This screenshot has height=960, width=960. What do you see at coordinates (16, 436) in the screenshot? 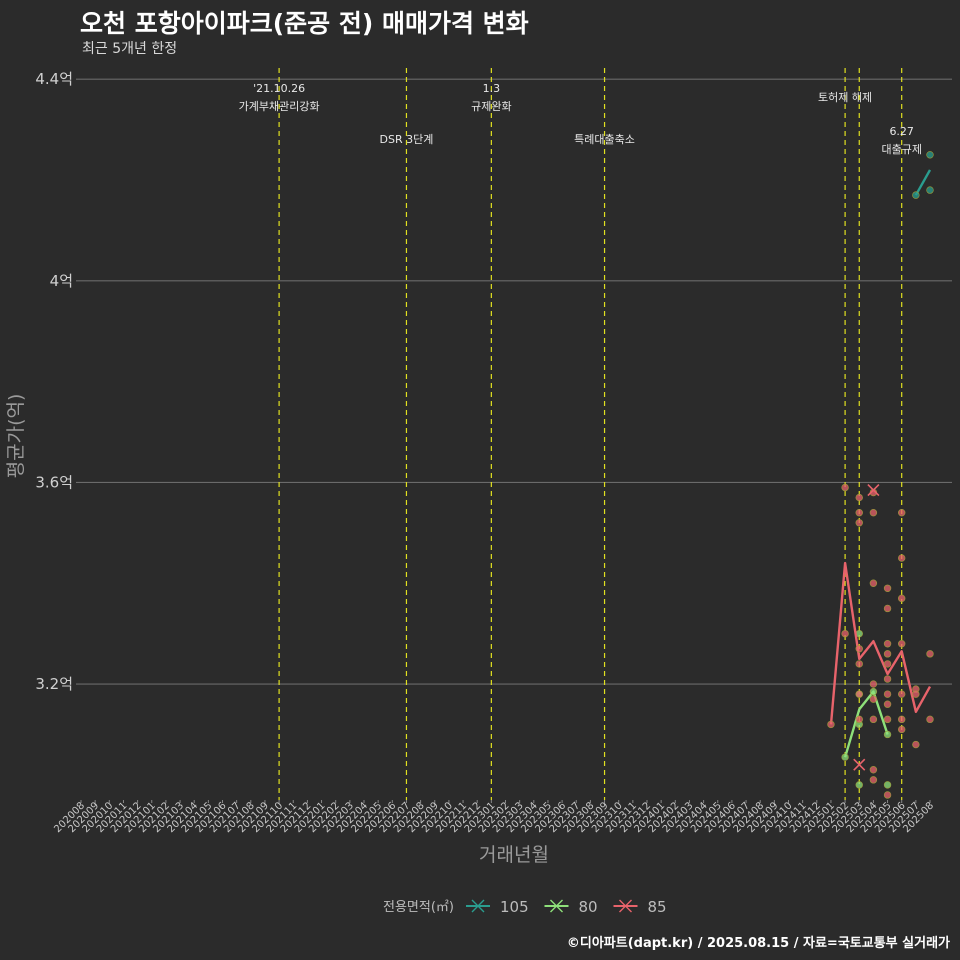
I see `y-axis-title: 평균가(억)` at bounding box center [16, 436].